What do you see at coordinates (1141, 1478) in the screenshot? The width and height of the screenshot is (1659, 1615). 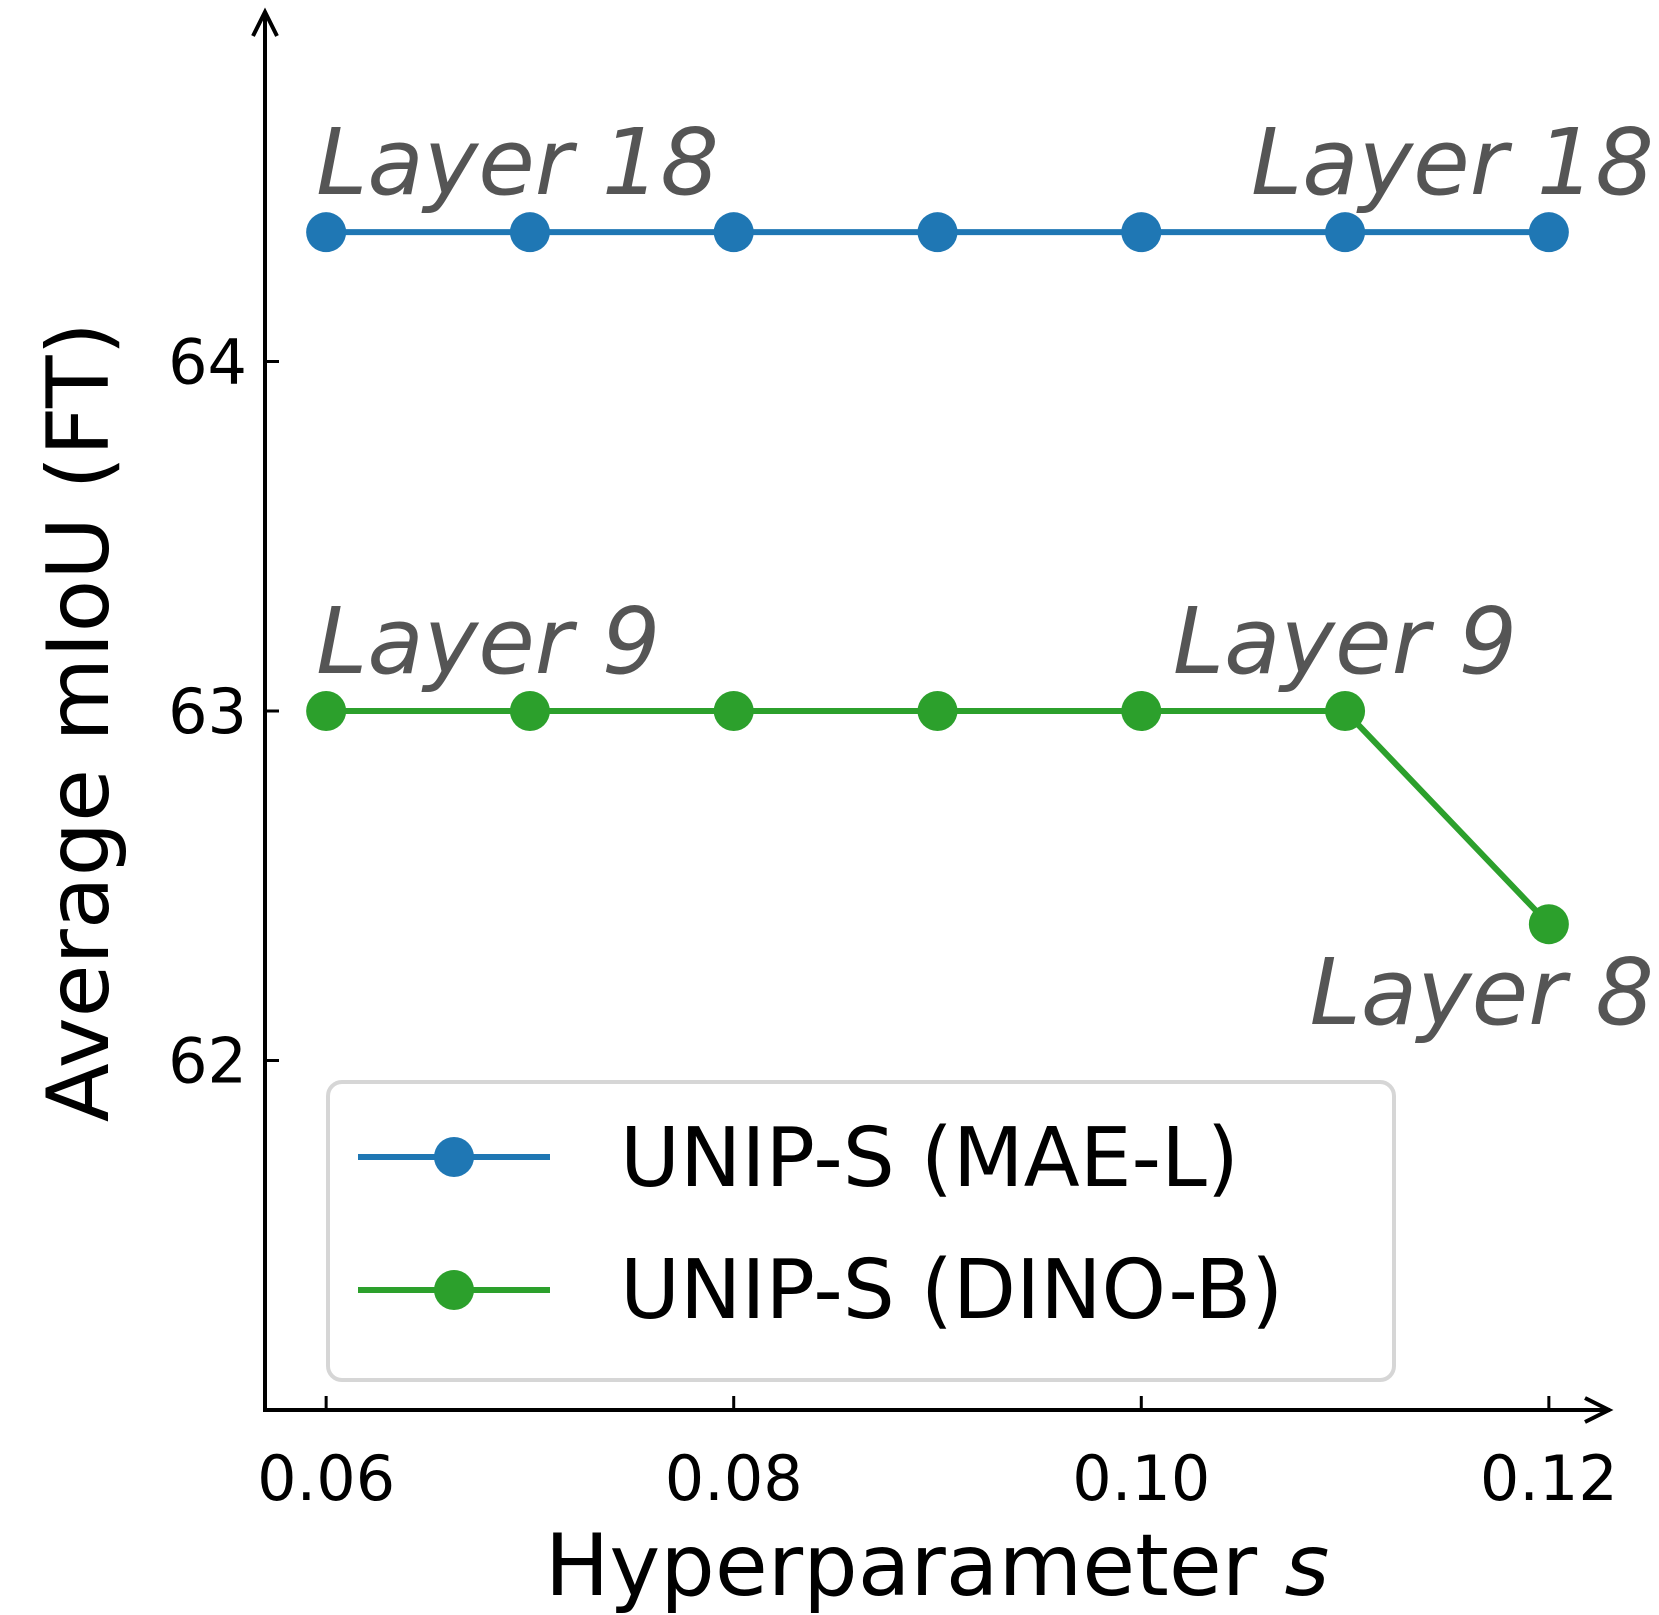 I see `x-tick-label: 0.10` at bounding box center [1141, 1478].